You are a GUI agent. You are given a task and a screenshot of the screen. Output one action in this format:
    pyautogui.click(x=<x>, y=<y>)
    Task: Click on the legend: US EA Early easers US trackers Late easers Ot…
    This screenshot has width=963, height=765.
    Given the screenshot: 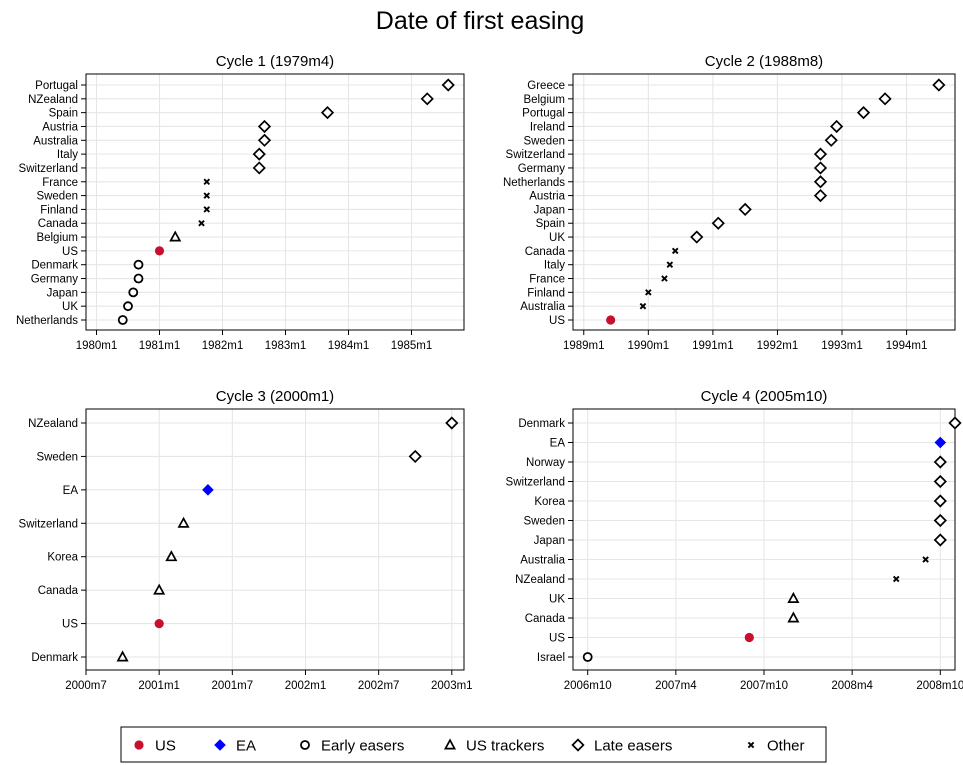 What is the action you would take?
    pyautogui.click(x=473, y=744)
    